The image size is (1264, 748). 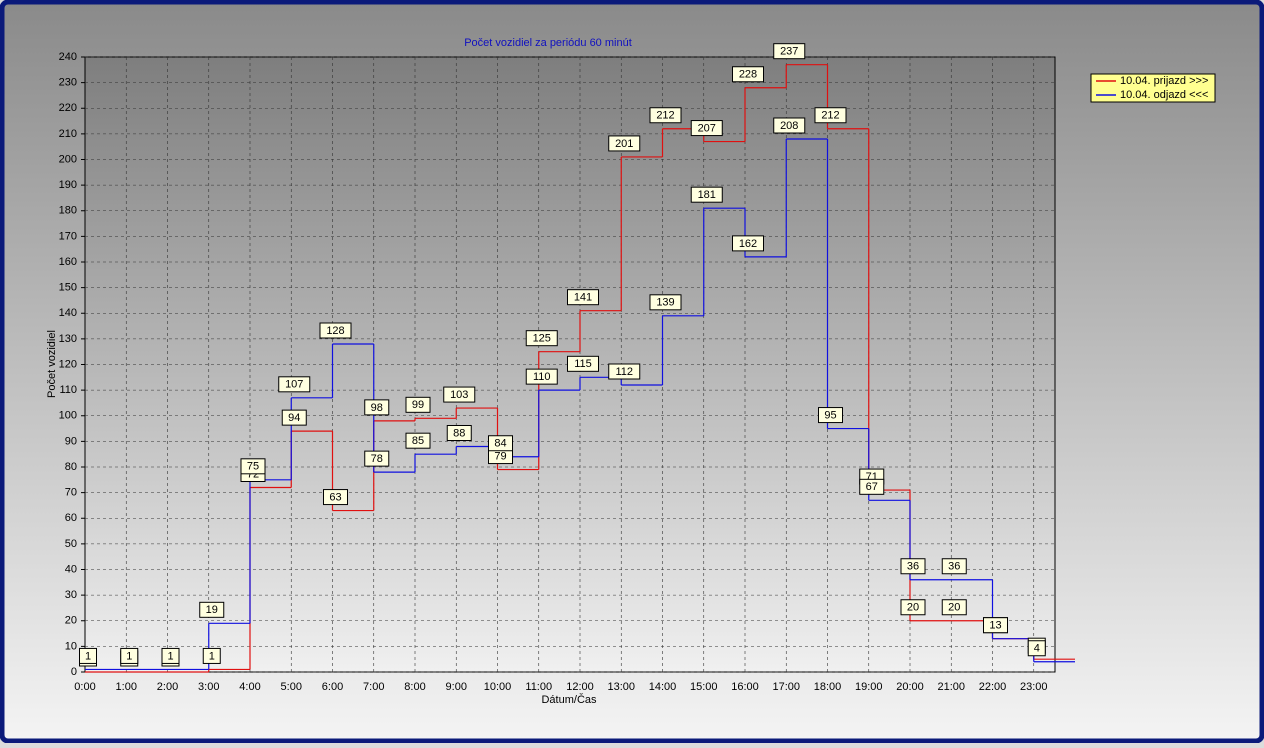 I want to click on value-label: 75, so click(x=253, y=467).